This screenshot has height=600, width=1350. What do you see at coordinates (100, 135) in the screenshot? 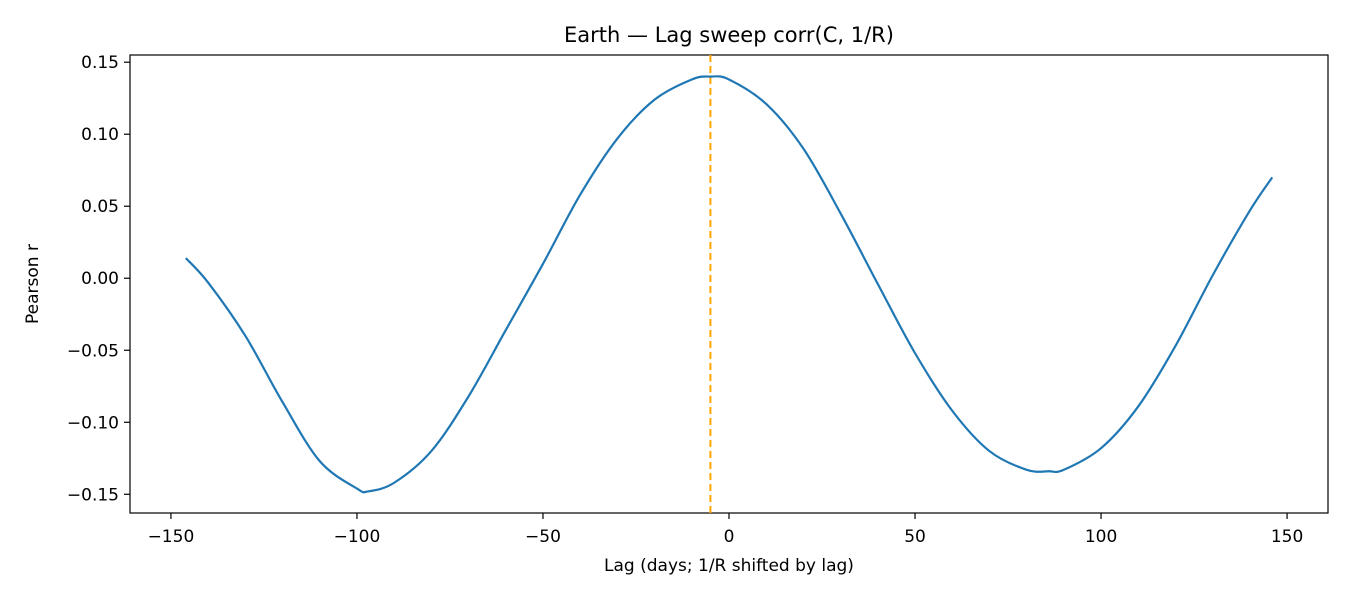
I see `y-tick-label: 0.10` at bounding box center [100, 135].